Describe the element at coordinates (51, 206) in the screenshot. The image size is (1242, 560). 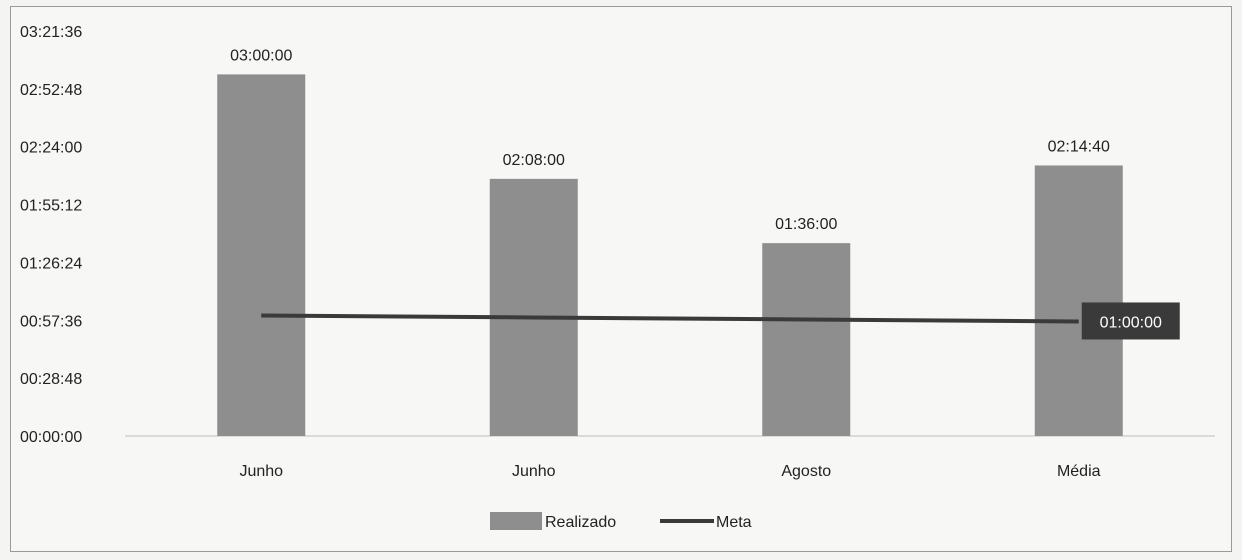
I see `y-tick-label: 01:55:12` at that location.